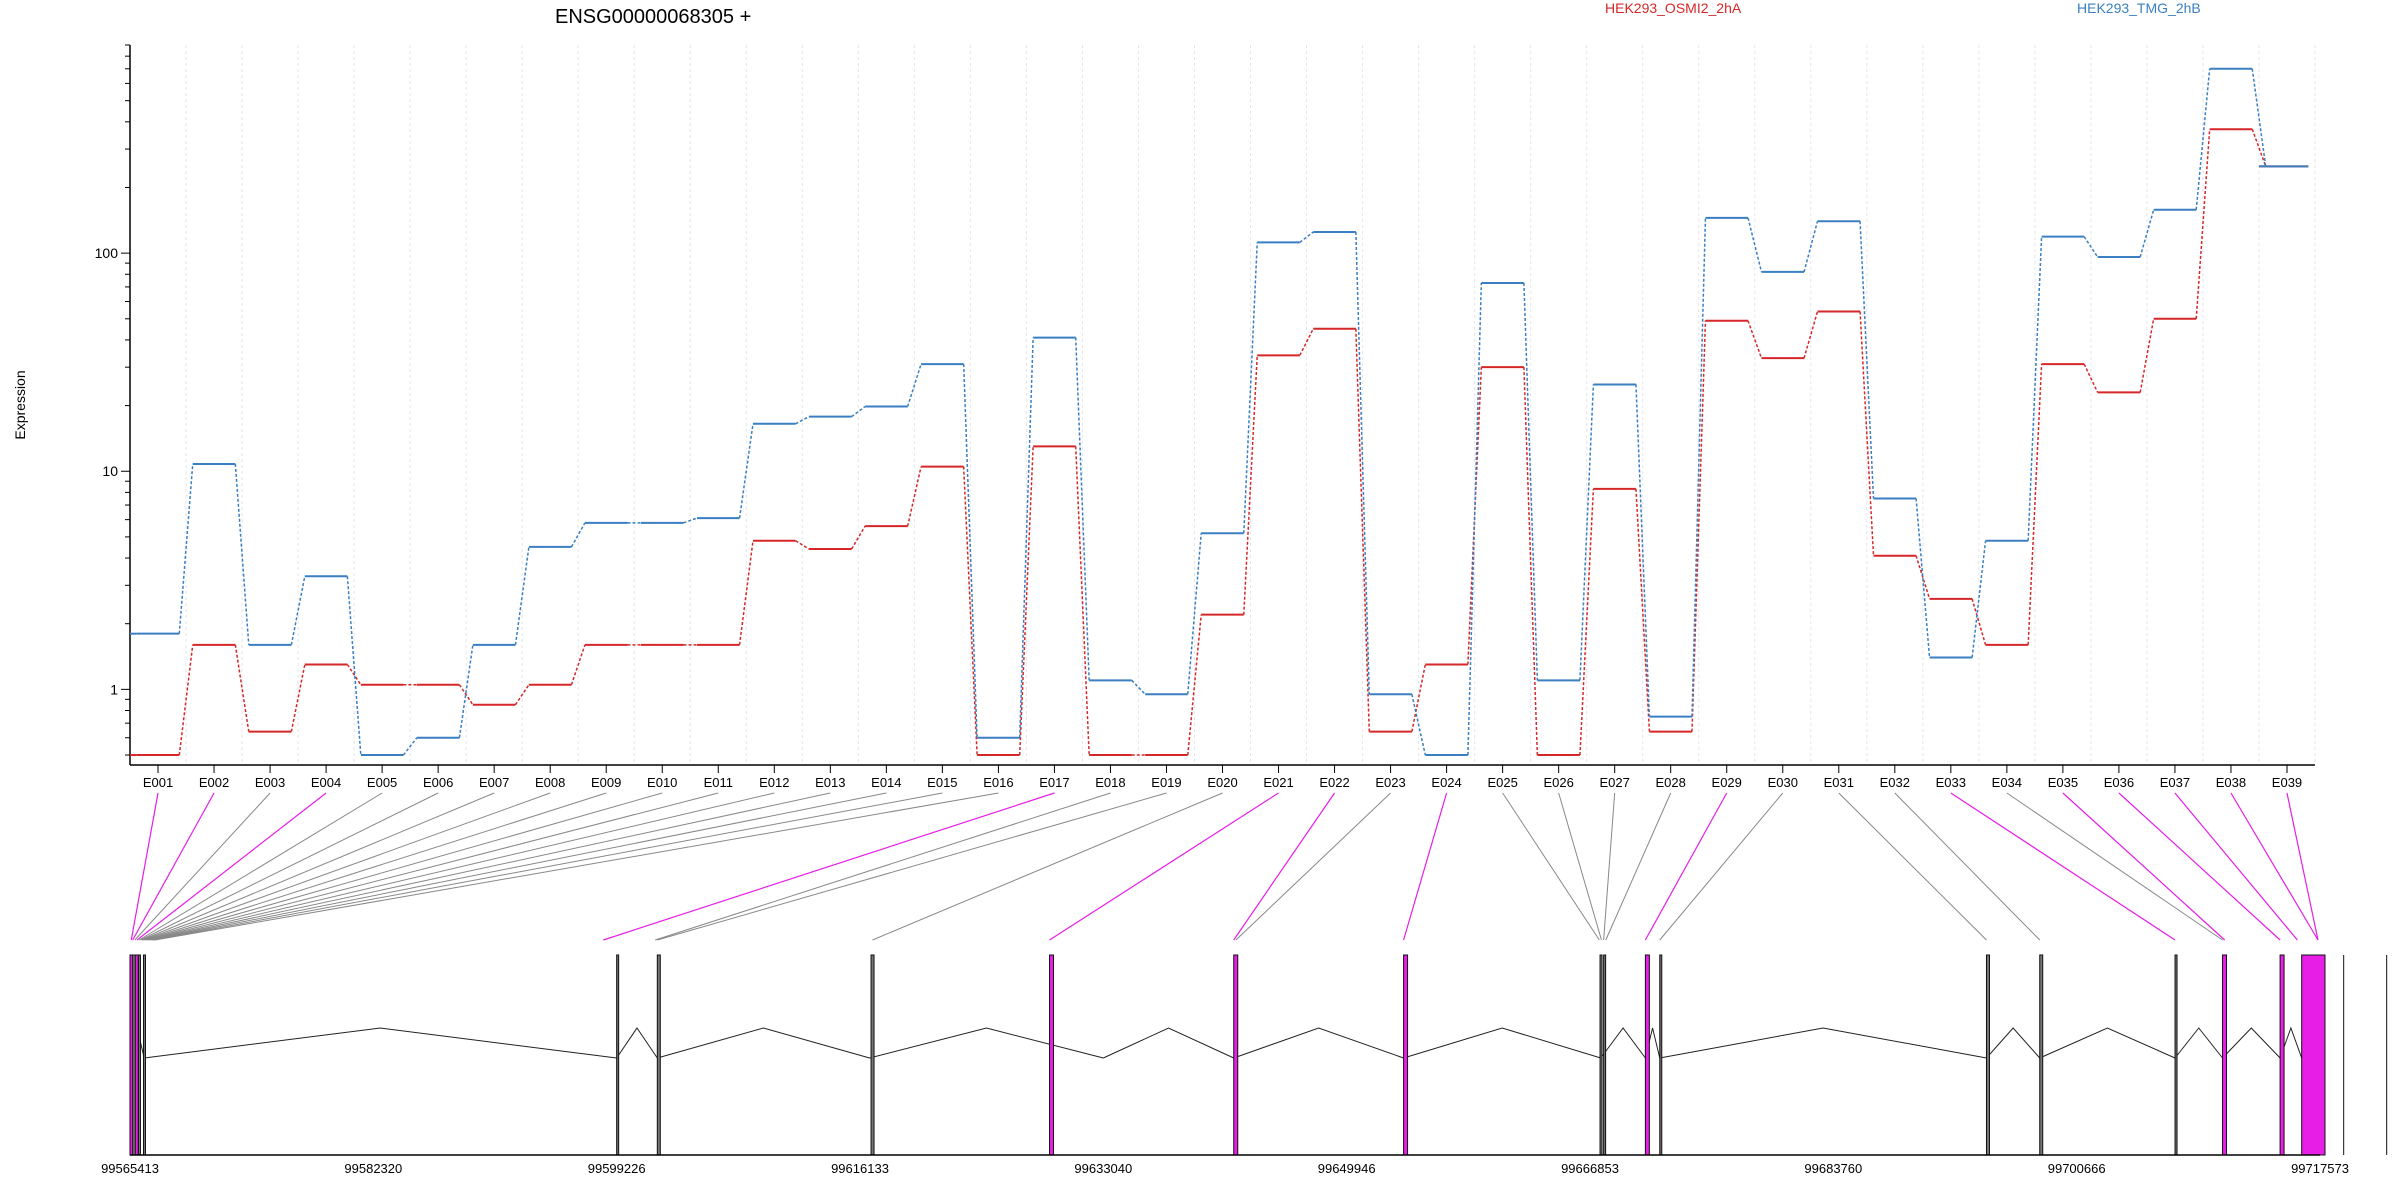 Image resolution: width=2400 pixels, height=1200 pixels. I want to click on y-tick-label: 10, so click(110, 471).